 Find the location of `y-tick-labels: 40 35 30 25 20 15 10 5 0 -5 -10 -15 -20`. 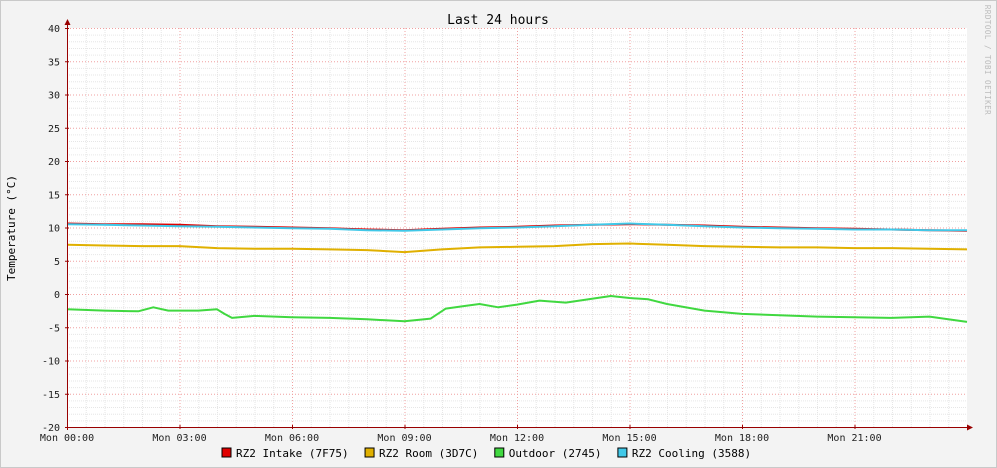

y-tick-labels: 40 35 30 25 20 15 10 5 0 -5 -10 -15 -20 is located at coordinates (51, 229).